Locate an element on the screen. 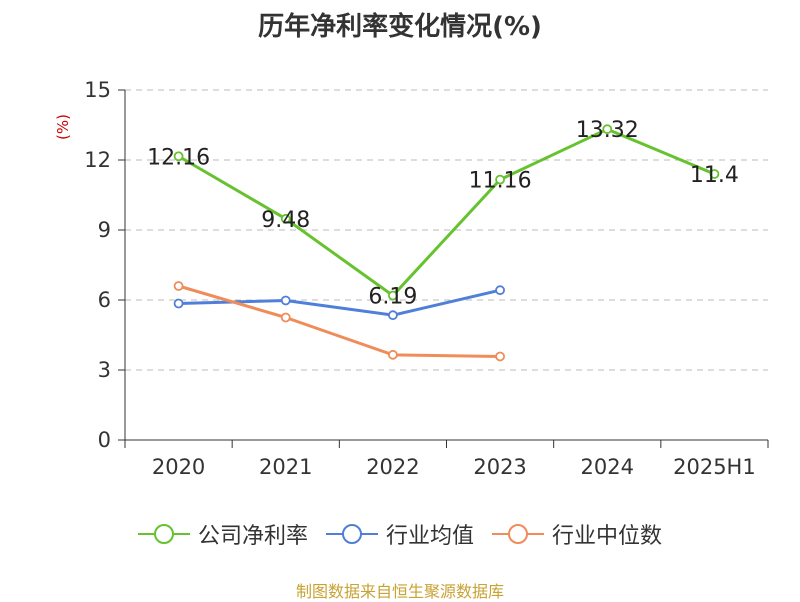 The image size is (800, 602). legend-item-industry_avg: 行业均值 is located at coordinates (399, 534).